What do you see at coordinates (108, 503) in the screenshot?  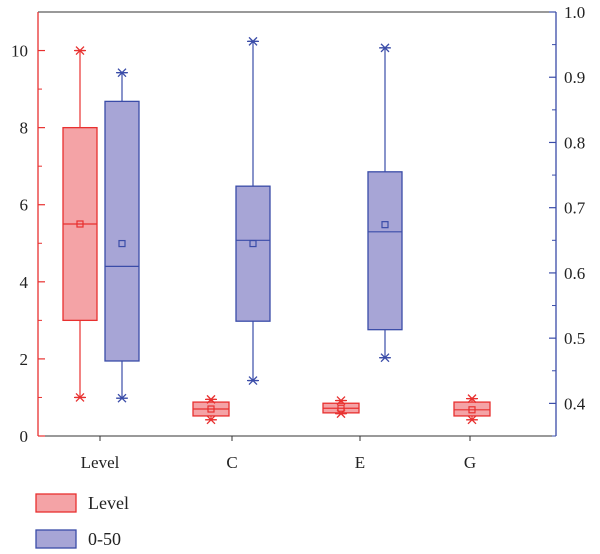 I see `legend-label: Level` at bounding box center [108, 503].